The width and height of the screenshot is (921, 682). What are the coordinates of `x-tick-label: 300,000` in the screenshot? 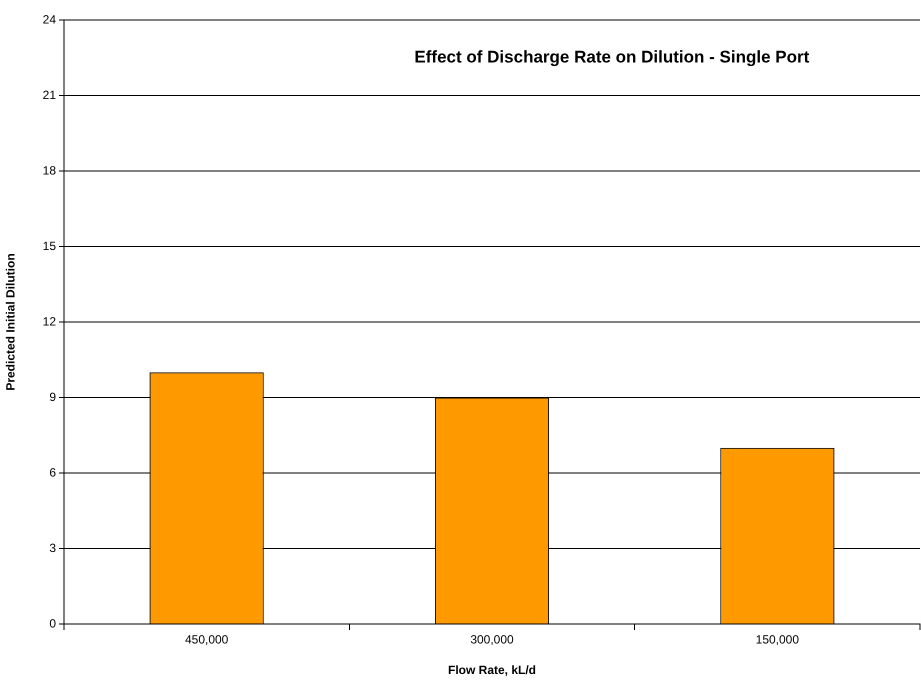 It's located at (492, 639).